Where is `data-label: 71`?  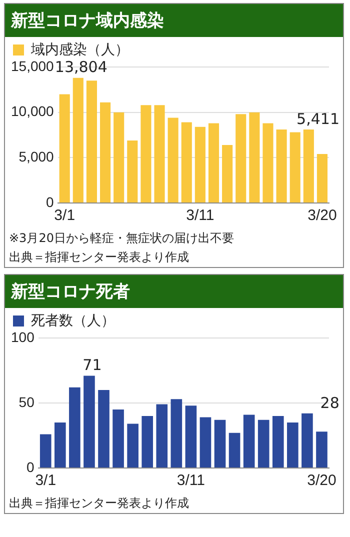 data-label: 71 is located at coordinates (92, 365).